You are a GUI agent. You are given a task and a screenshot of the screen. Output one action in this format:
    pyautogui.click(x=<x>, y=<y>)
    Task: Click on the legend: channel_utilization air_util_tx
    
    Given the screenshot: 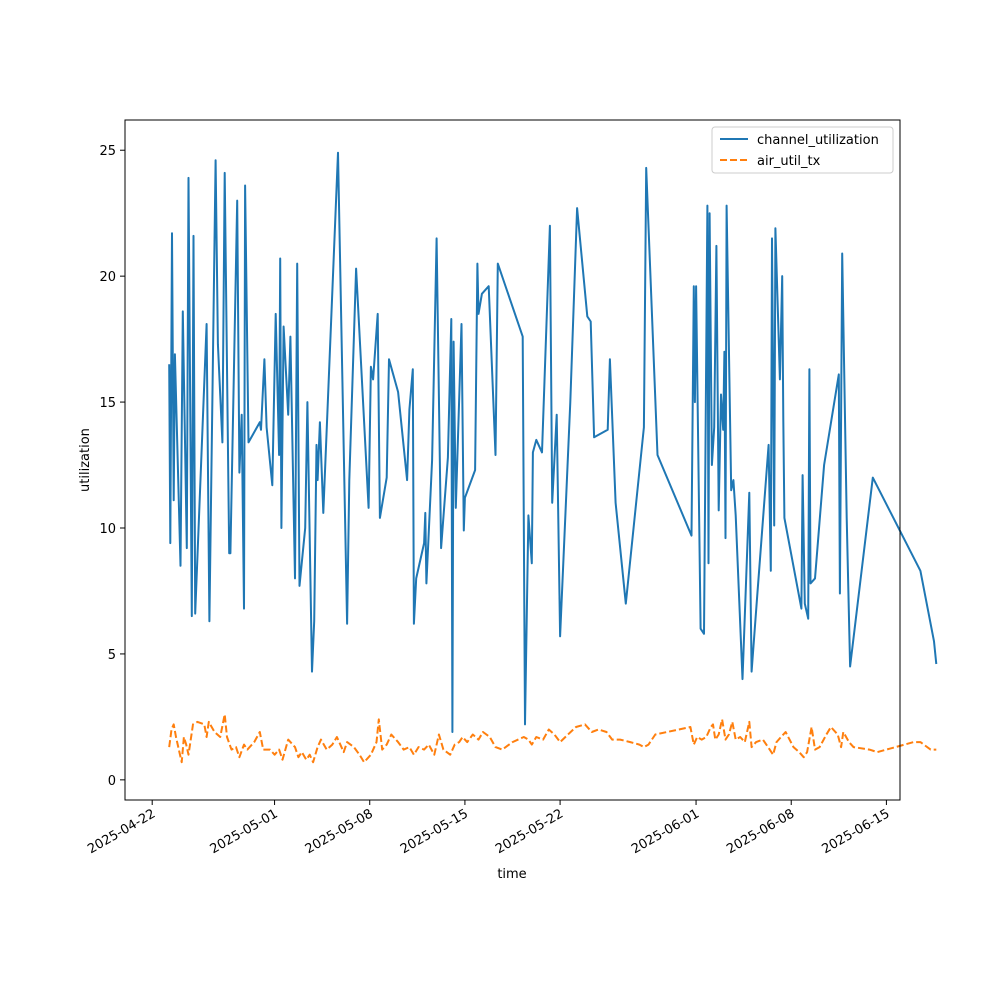 What is the action you would take?
    pyautogui.click(x=802, y=150)
    